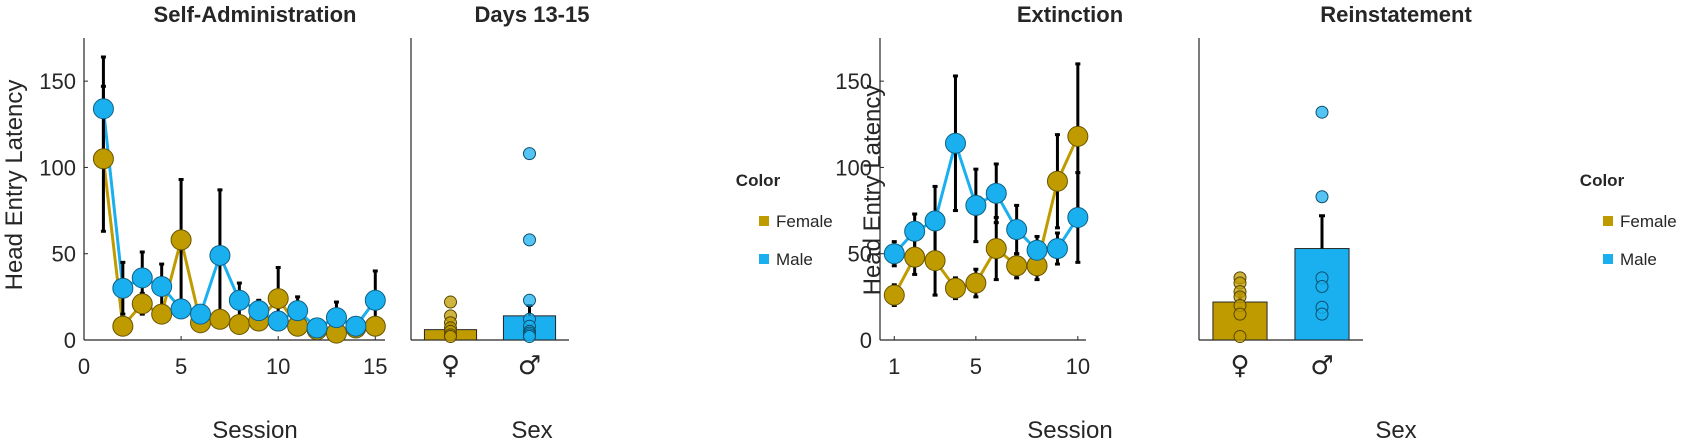 This screenshot has width=1695, height=444. Describe the element at coordinates (1648, 221) in the screenshot. I see `legend-2-label-female: Female` at that location.